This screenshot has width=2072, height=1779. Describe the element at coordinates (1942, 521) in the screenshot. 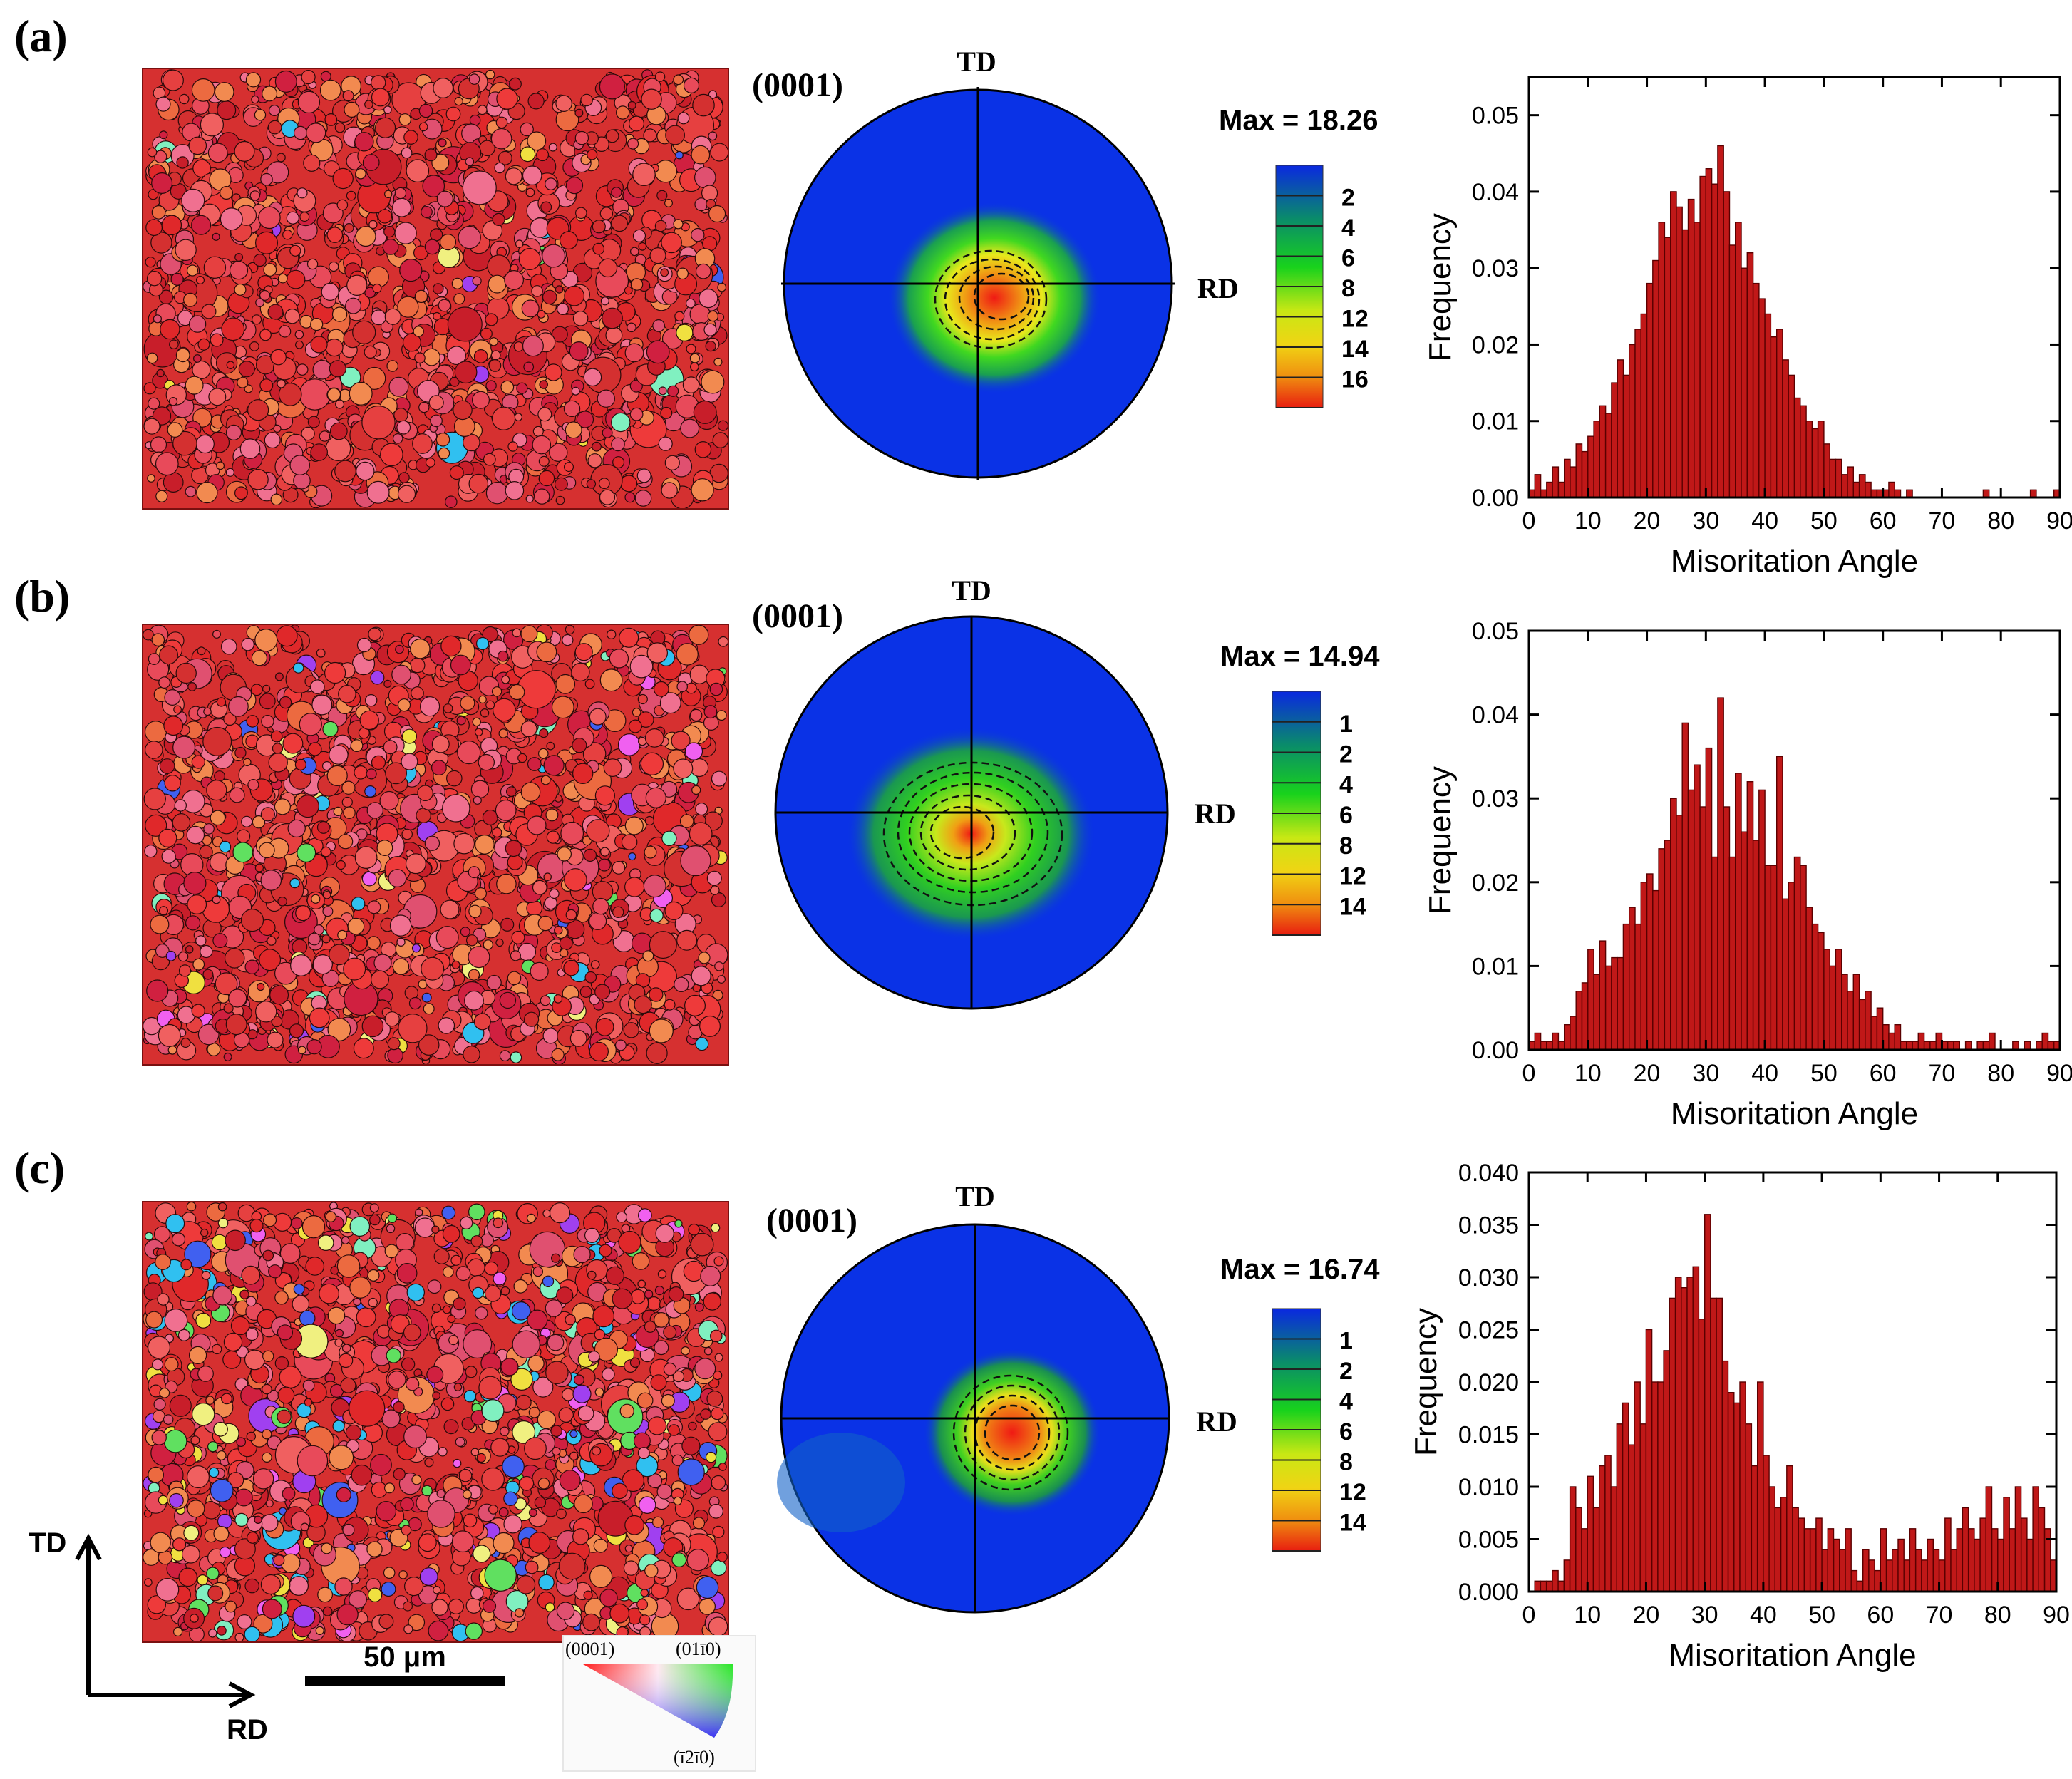

I see `x-tick-label: 70` at that location.